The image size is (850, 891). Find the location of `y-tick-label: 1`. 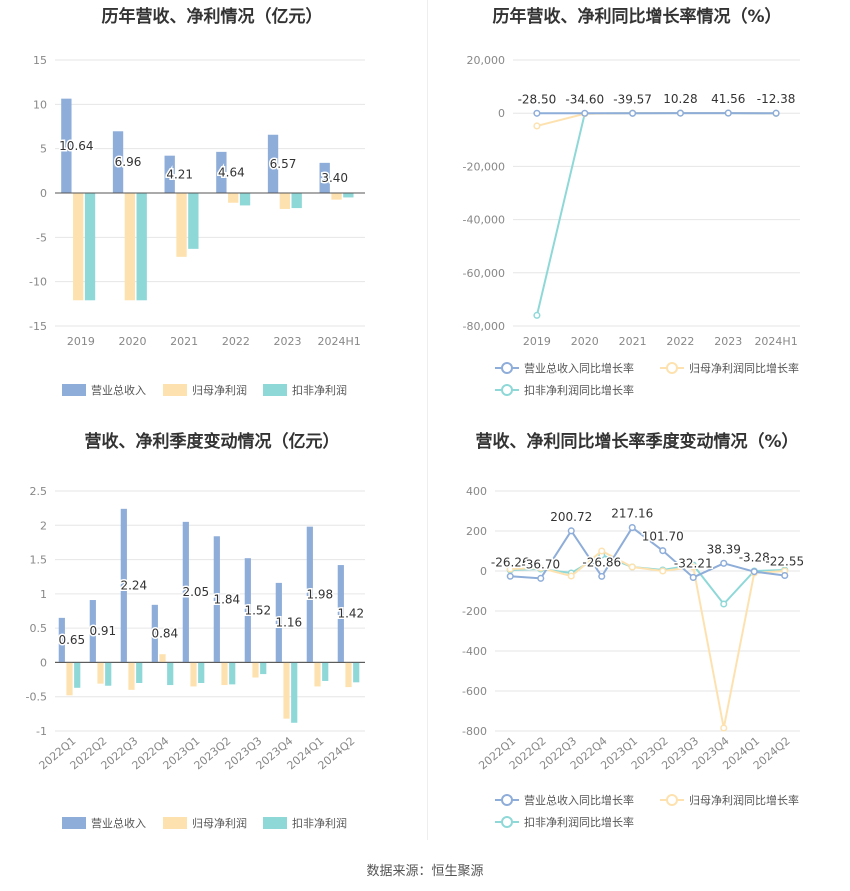

y-tick-label: 1 is located at coordinates (43, 594).